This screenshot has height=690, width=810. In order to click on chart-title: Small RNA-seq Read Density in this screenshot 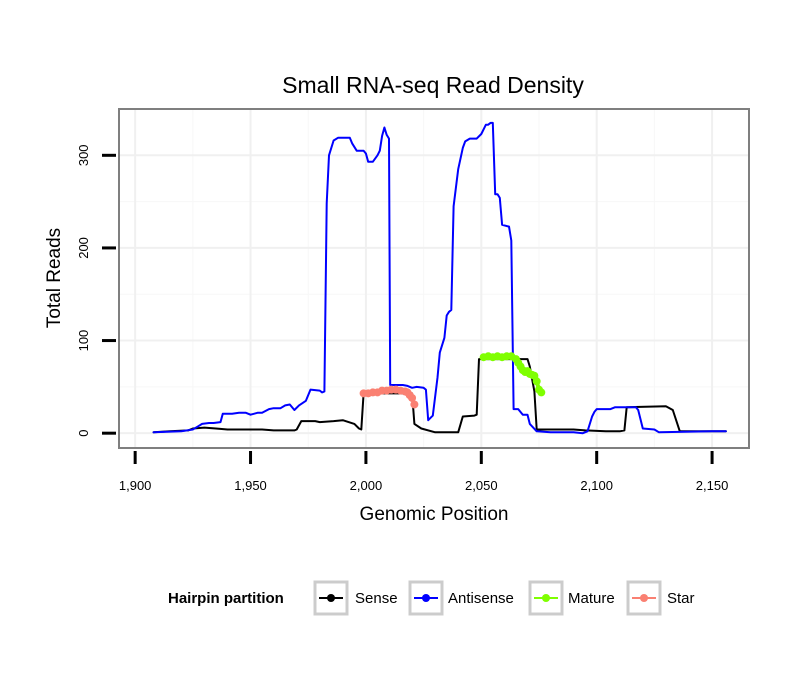, I will do `click(433, 85)`.